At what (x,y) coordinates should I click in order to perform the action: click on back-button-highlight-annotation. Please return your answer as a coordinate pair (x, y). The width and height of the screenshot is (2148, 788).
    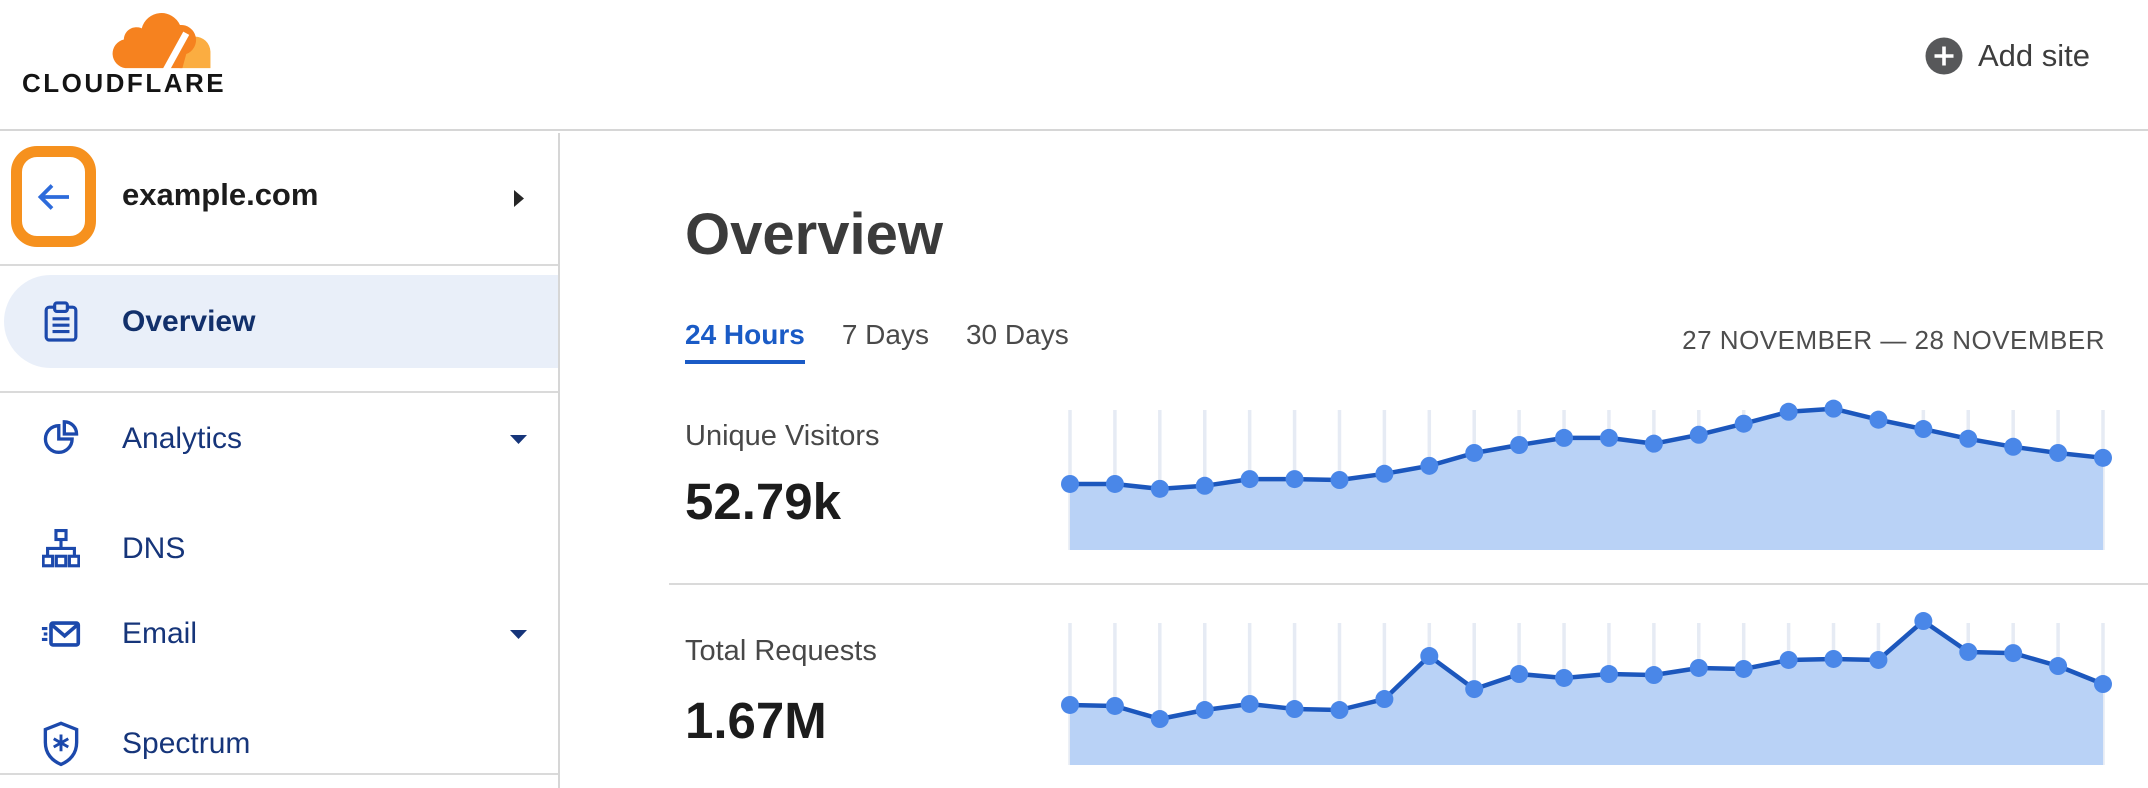
    Looking at the image, I should click on (53, 196).